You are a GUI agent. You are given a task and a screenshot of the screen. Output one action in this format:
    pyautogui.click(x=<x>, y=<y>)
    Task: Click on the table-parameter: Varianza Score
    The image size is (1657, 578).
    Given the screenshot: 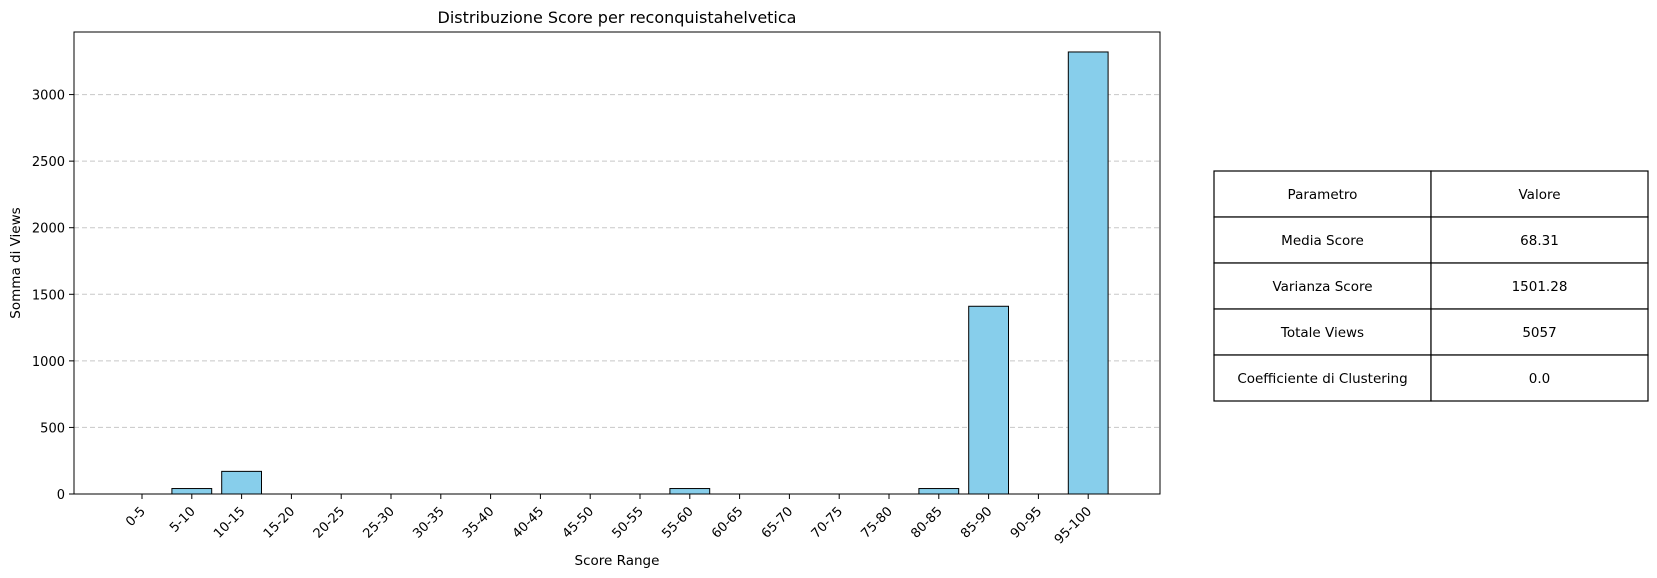 What is the action you would take?
    pyautogui.click(x=1322, y=287)
    